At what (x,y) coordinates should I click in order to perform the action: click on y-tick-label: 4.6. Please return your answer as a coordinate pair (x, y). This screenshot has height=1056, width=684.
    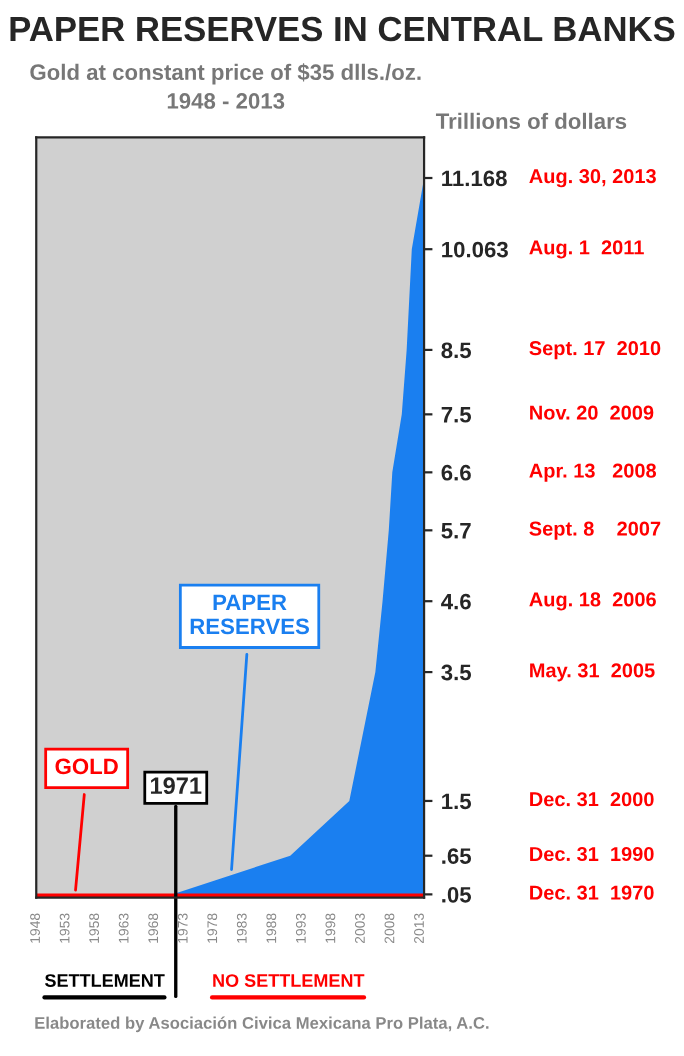
    Looking at the image, I should click on (456, 601).